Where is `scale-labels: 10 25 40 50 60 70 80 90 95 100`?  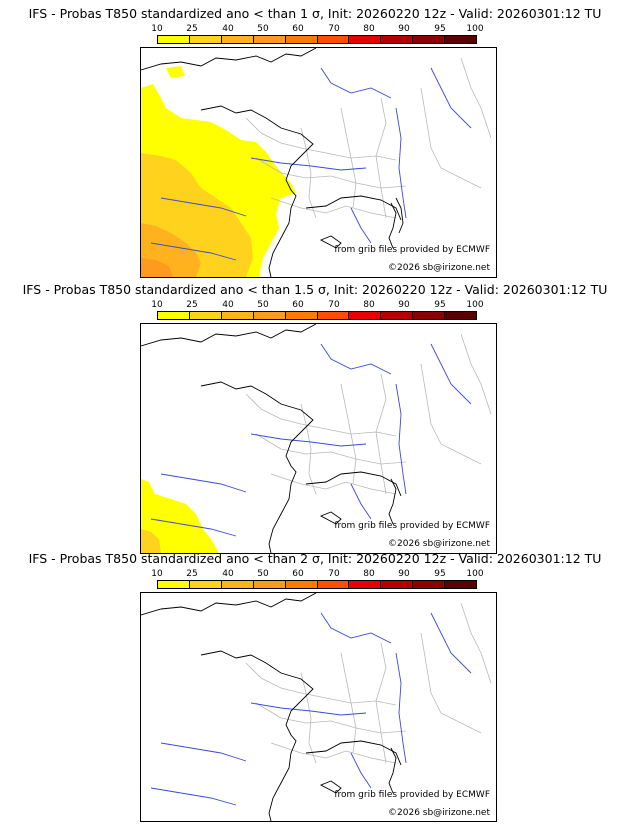 scale-labels: 10 25 40 50 60 70 80 90 95 100 is located at coordinates (317, 305).